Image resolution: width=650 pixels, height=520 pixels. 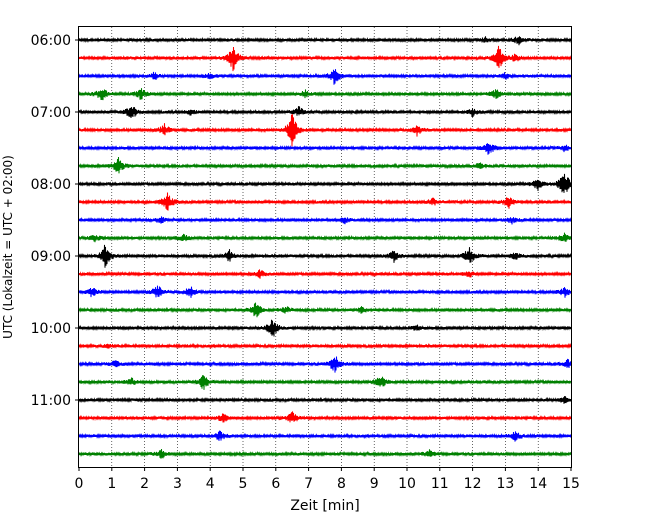 I want to click on x-tick-label: 1, so click(x=111, y=484).